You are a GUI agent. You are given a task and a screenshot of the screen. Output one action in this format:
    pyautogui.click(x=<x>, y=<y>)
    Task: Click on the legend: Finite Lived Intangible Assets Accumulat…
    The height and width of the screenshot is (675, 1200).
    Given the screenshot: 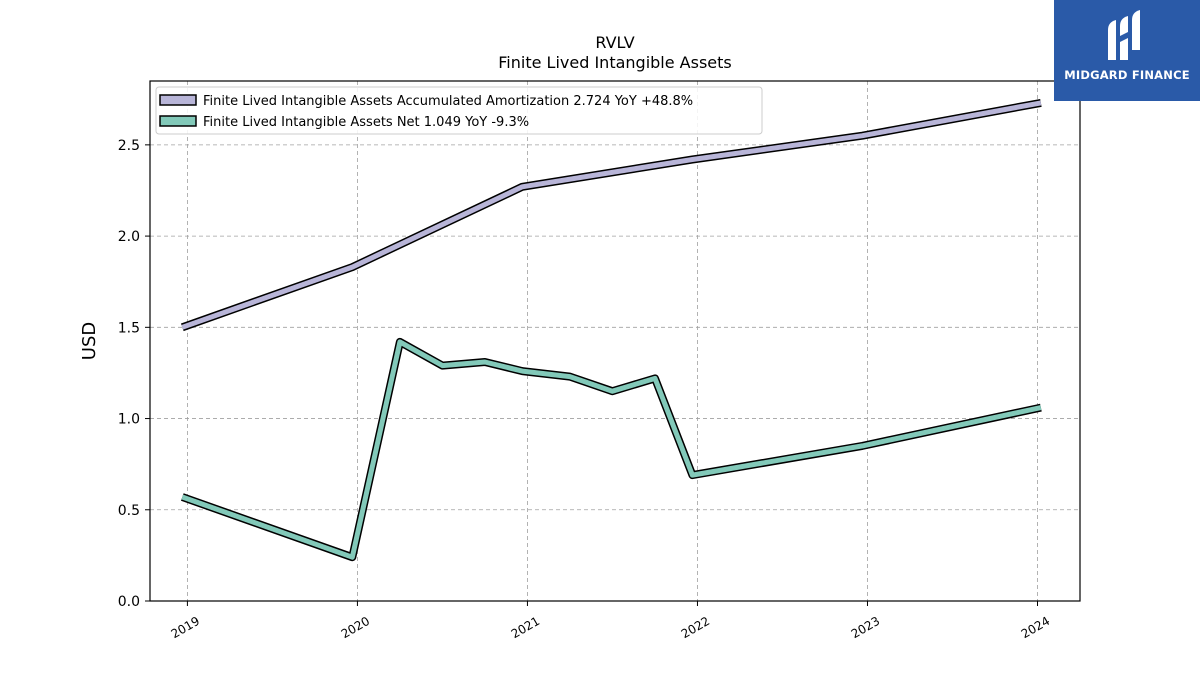 What is the action you would take?
    pyautogui.click(x=459, y=110)
    